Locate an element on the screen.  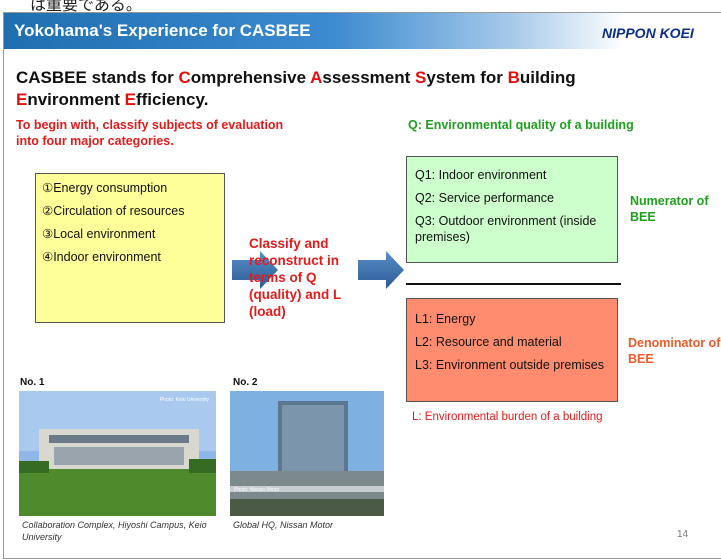
title-part: uilding is located at coordinates (547, 77).